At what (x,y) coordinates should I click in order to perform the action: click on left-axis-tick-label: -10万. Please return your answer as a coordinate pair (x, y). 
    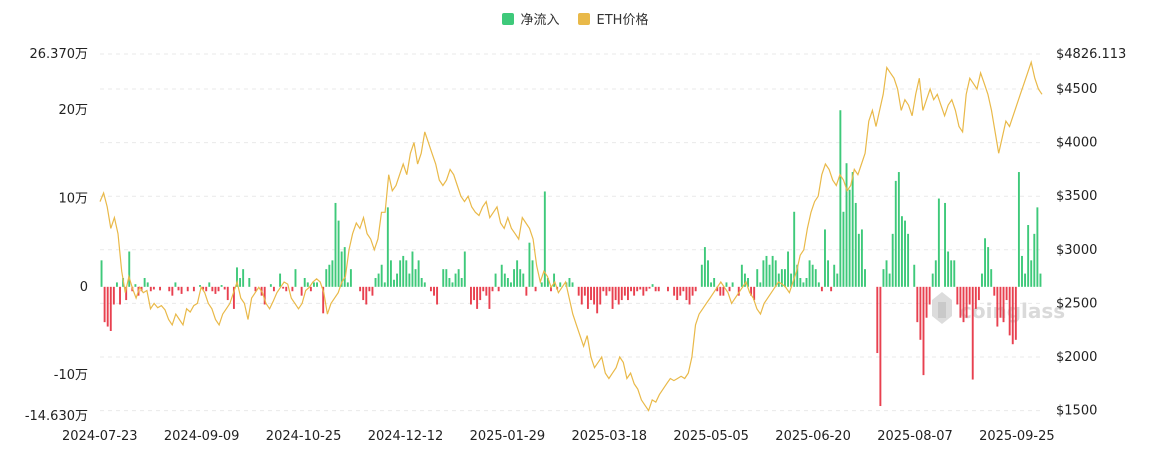
    Looking at the image, I should click on (71, 375).